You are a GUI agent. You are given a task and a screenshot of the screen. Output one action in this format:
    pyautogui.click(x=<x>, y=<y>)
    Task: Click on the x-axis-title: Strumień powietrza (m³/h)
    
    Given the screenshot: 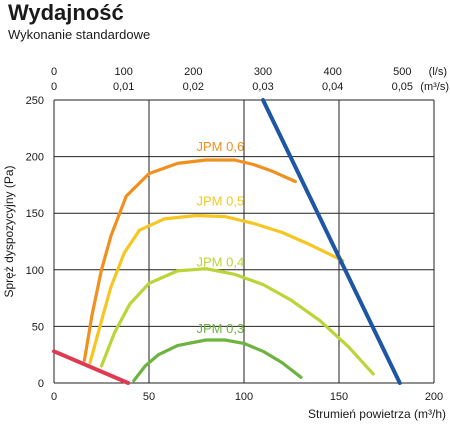 What is the action you would take?
    pyautogui.click(x=377, y=414)
    